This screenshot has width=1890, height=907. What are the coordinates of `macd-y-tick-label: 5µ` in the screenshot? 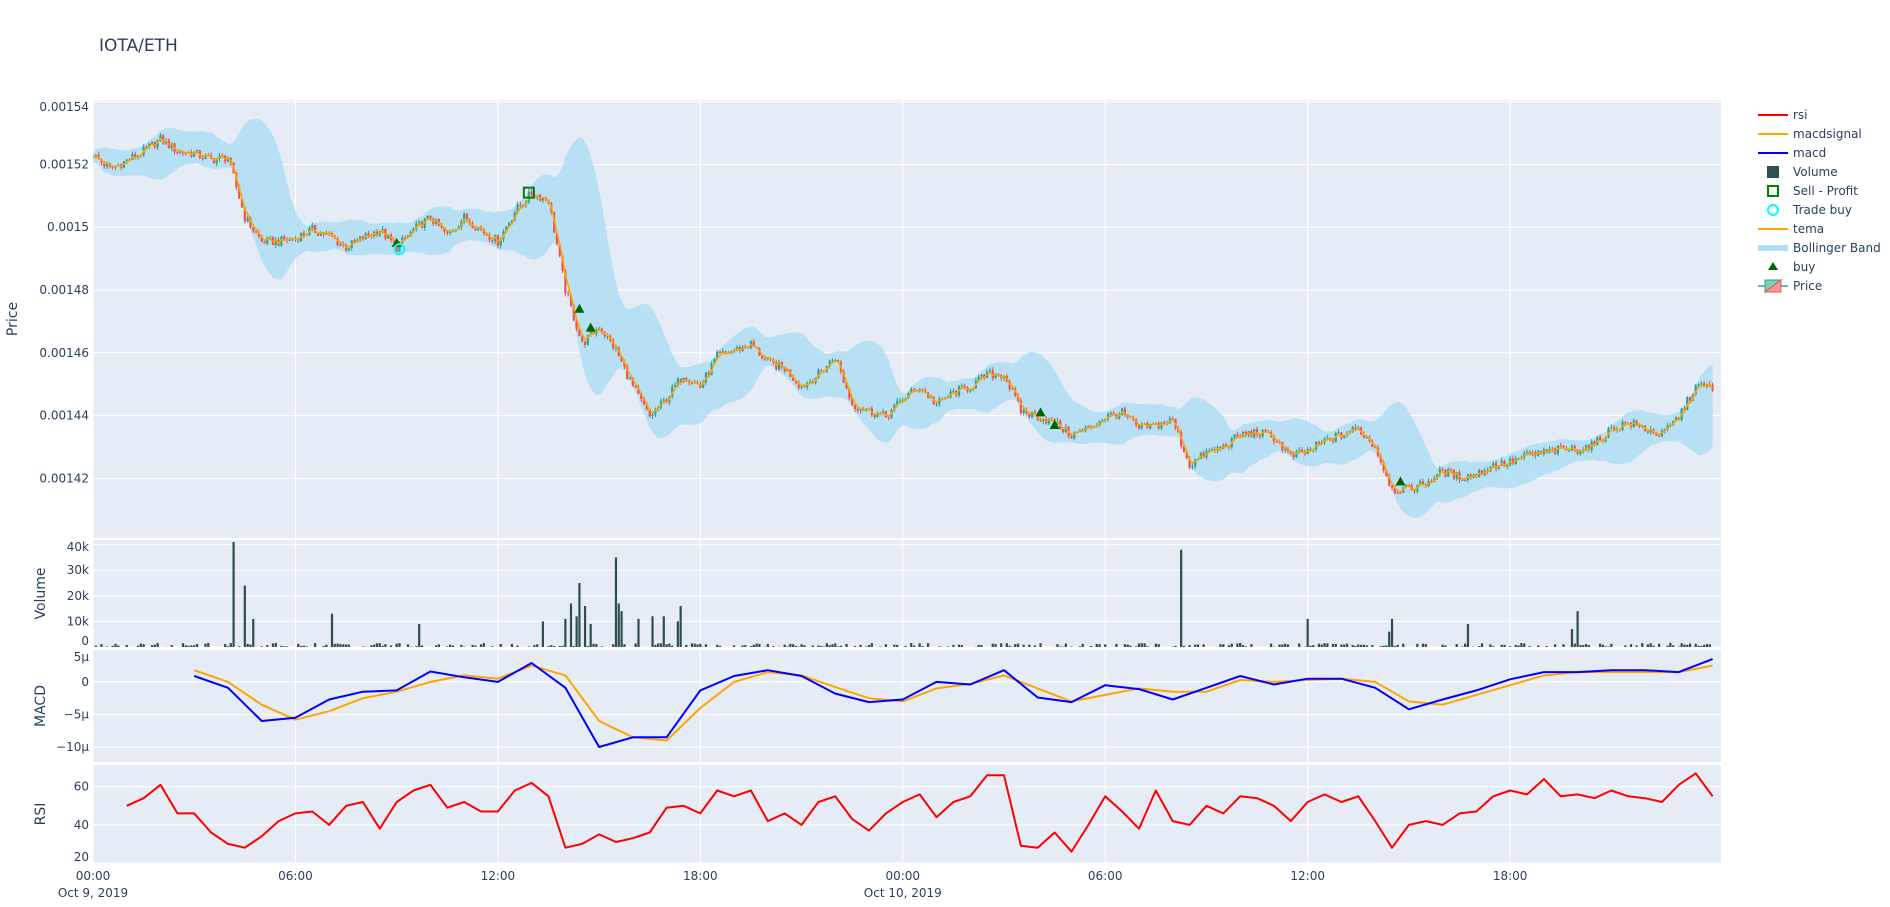 It's located at (82, 657).